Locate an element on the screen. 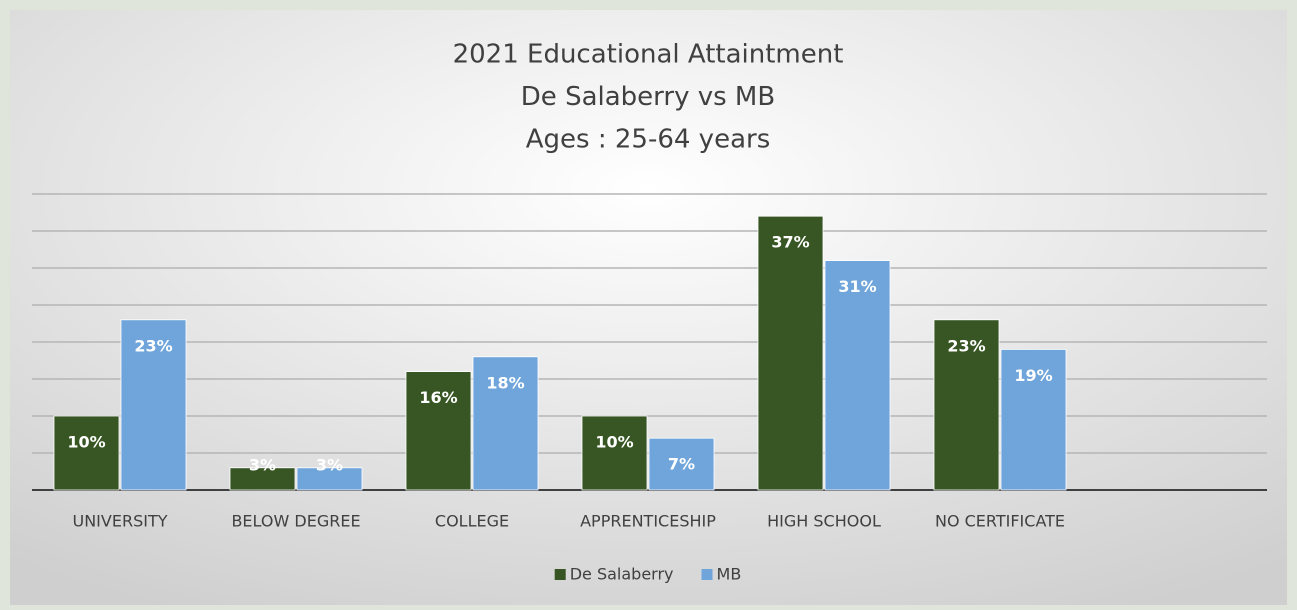 The image size is (1297, 610). x-tick-label: UNIVERSITY is located at coordinates (120, 521).